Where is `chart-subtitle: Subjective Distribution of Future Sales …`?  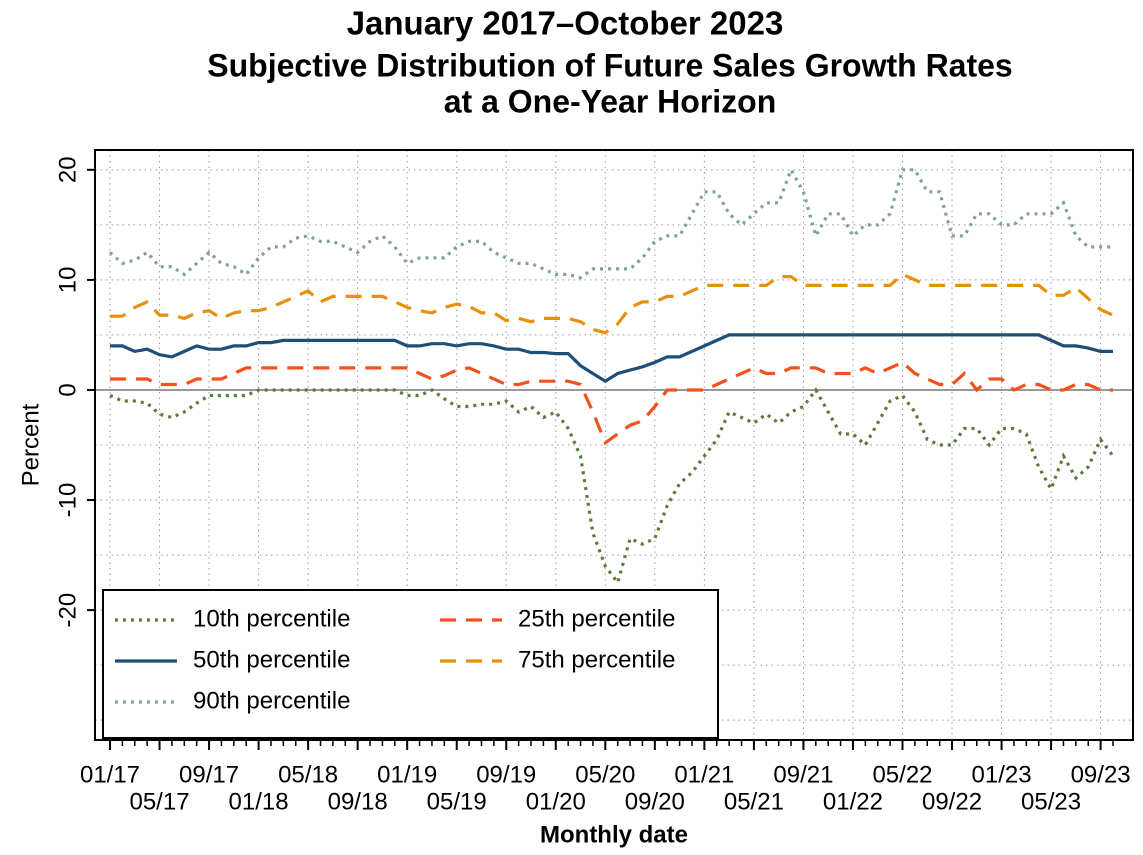
chart-subtitle: Subjective Distribution of Future Sales … is located at coordinates (609, 65).